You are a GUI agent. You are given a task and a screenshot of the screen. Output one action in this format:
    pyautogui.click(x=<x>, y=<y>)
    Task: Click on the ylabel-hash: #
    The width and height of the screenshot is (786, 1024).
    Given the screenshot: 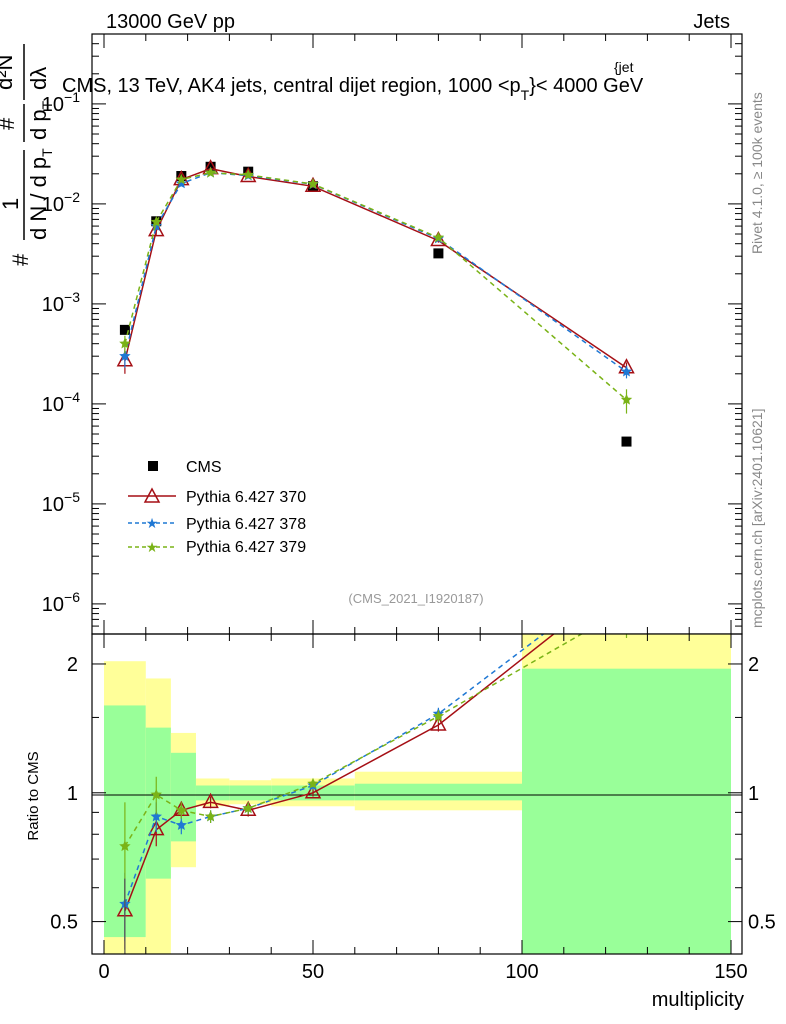 What is the action you would take?
    pyautogui.click(x=20, y=259)
    